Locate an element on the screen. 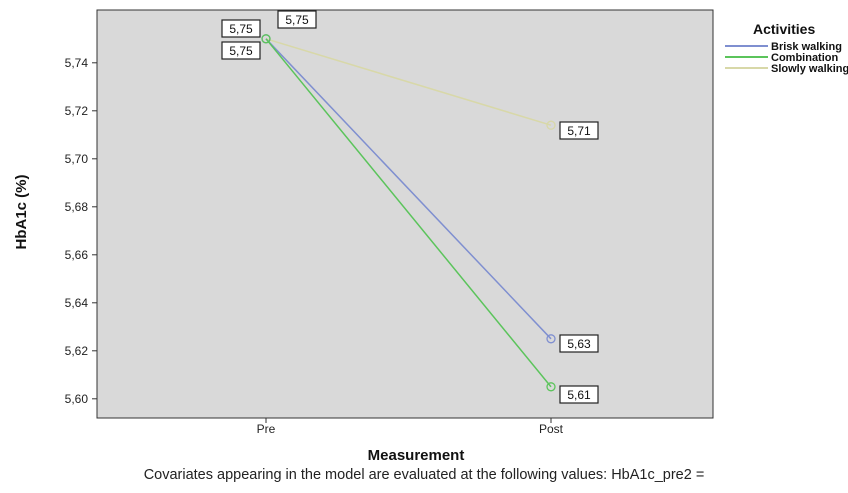 The height and width of the screenshot is (493, 848). y-axis-title: HbA1c (%) is located at coordinates (21, 211).